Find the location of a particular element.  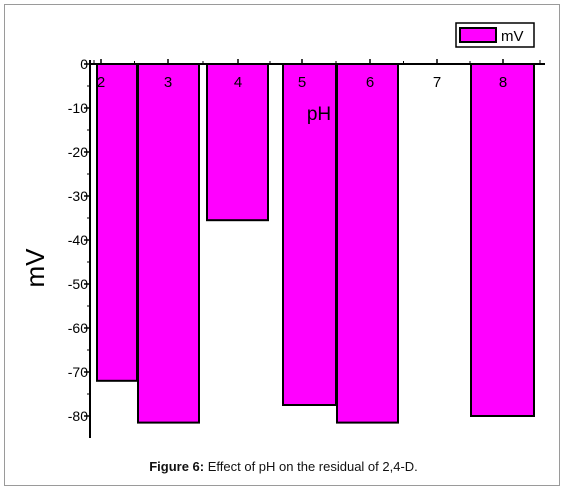

caption-text: Effect of pH on the residual of 2,4-D. is located at coordinates (311, 466).